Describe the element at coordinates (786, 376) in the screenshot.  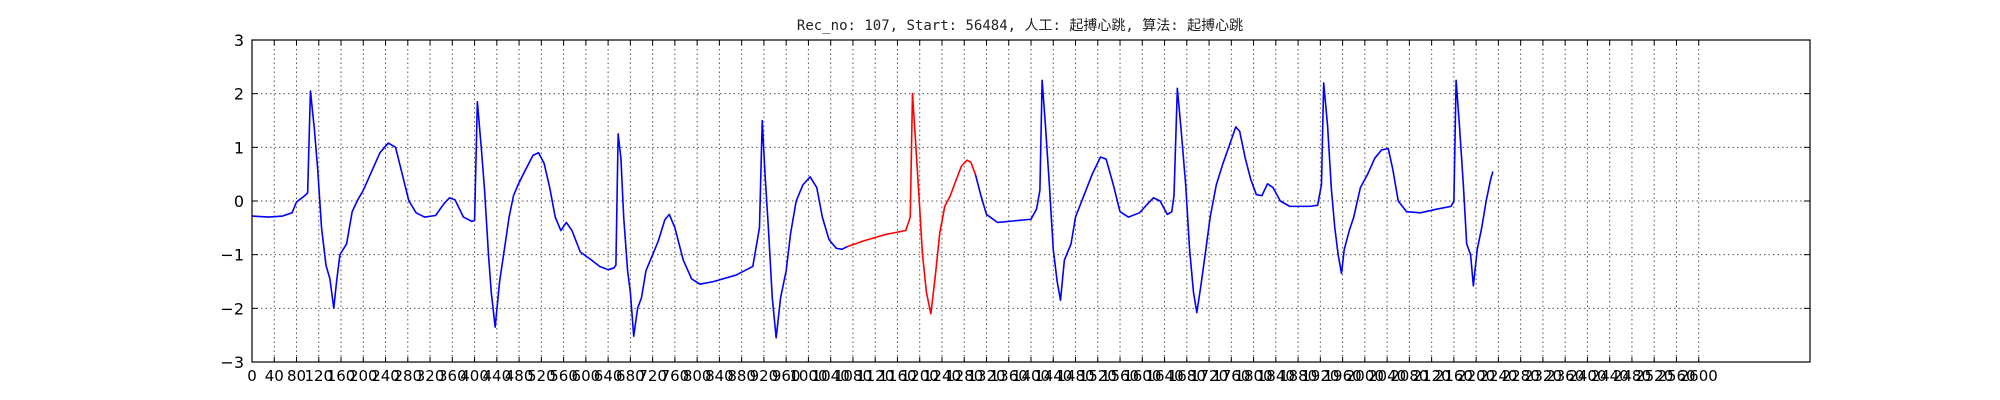
I see `x-tick-label: 960` at that location.